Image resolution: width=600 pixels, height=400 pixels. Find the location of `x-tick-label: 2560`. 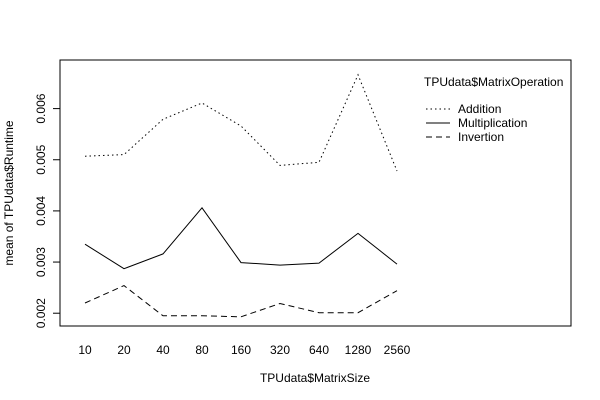

x-tick-label: 2560 is located at coordinates (397, 350).